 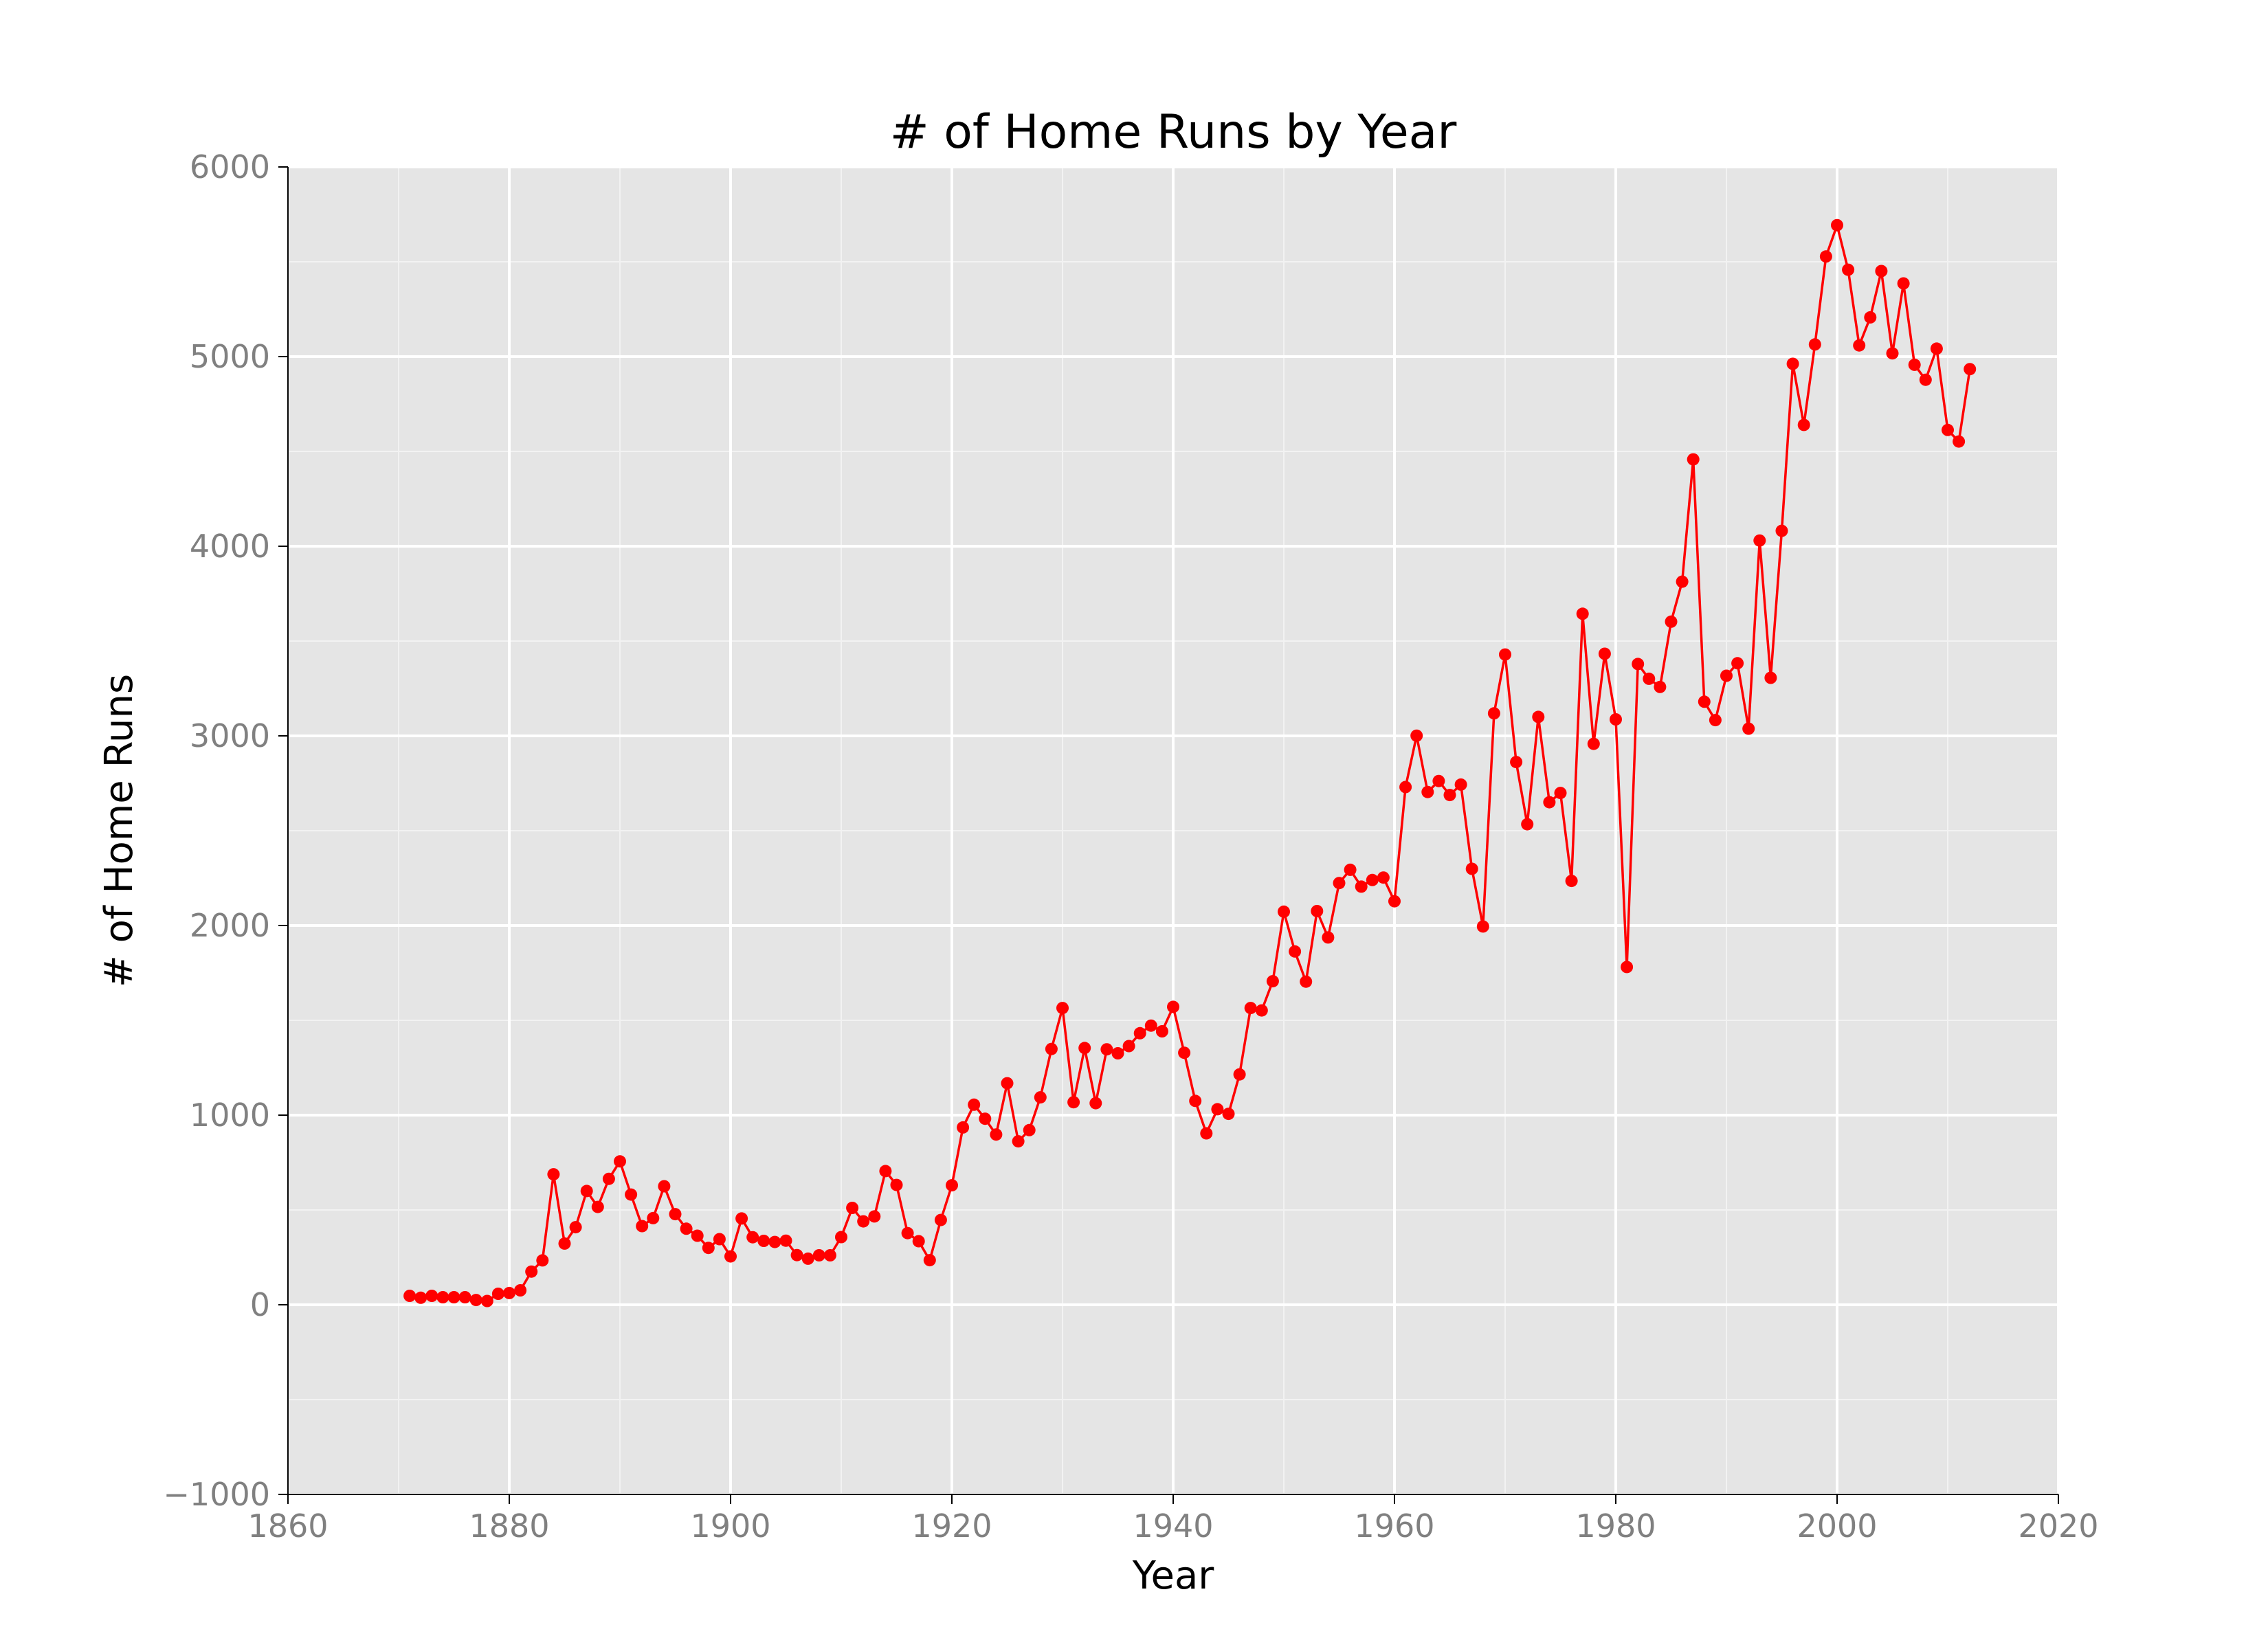 What do you see at coordinates (230, 546) in the screenshot?
I see `y-tick-label: 4000` at bounding box center [230, 546].